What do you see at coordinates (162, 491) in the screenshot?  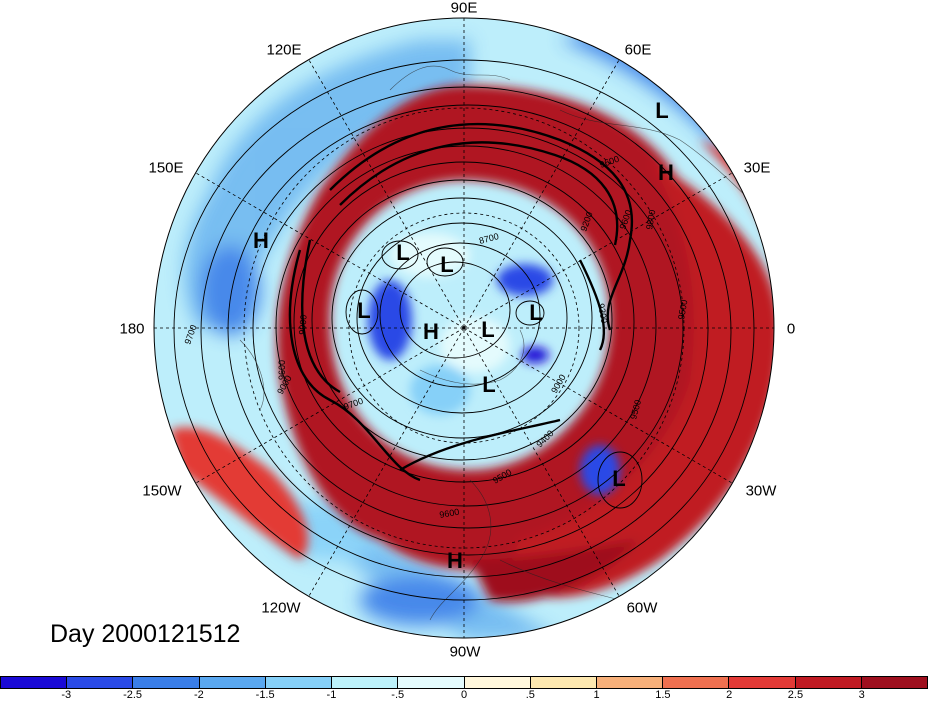 I see `lon-label-150w: 150W` at bounding box center [162, 491].